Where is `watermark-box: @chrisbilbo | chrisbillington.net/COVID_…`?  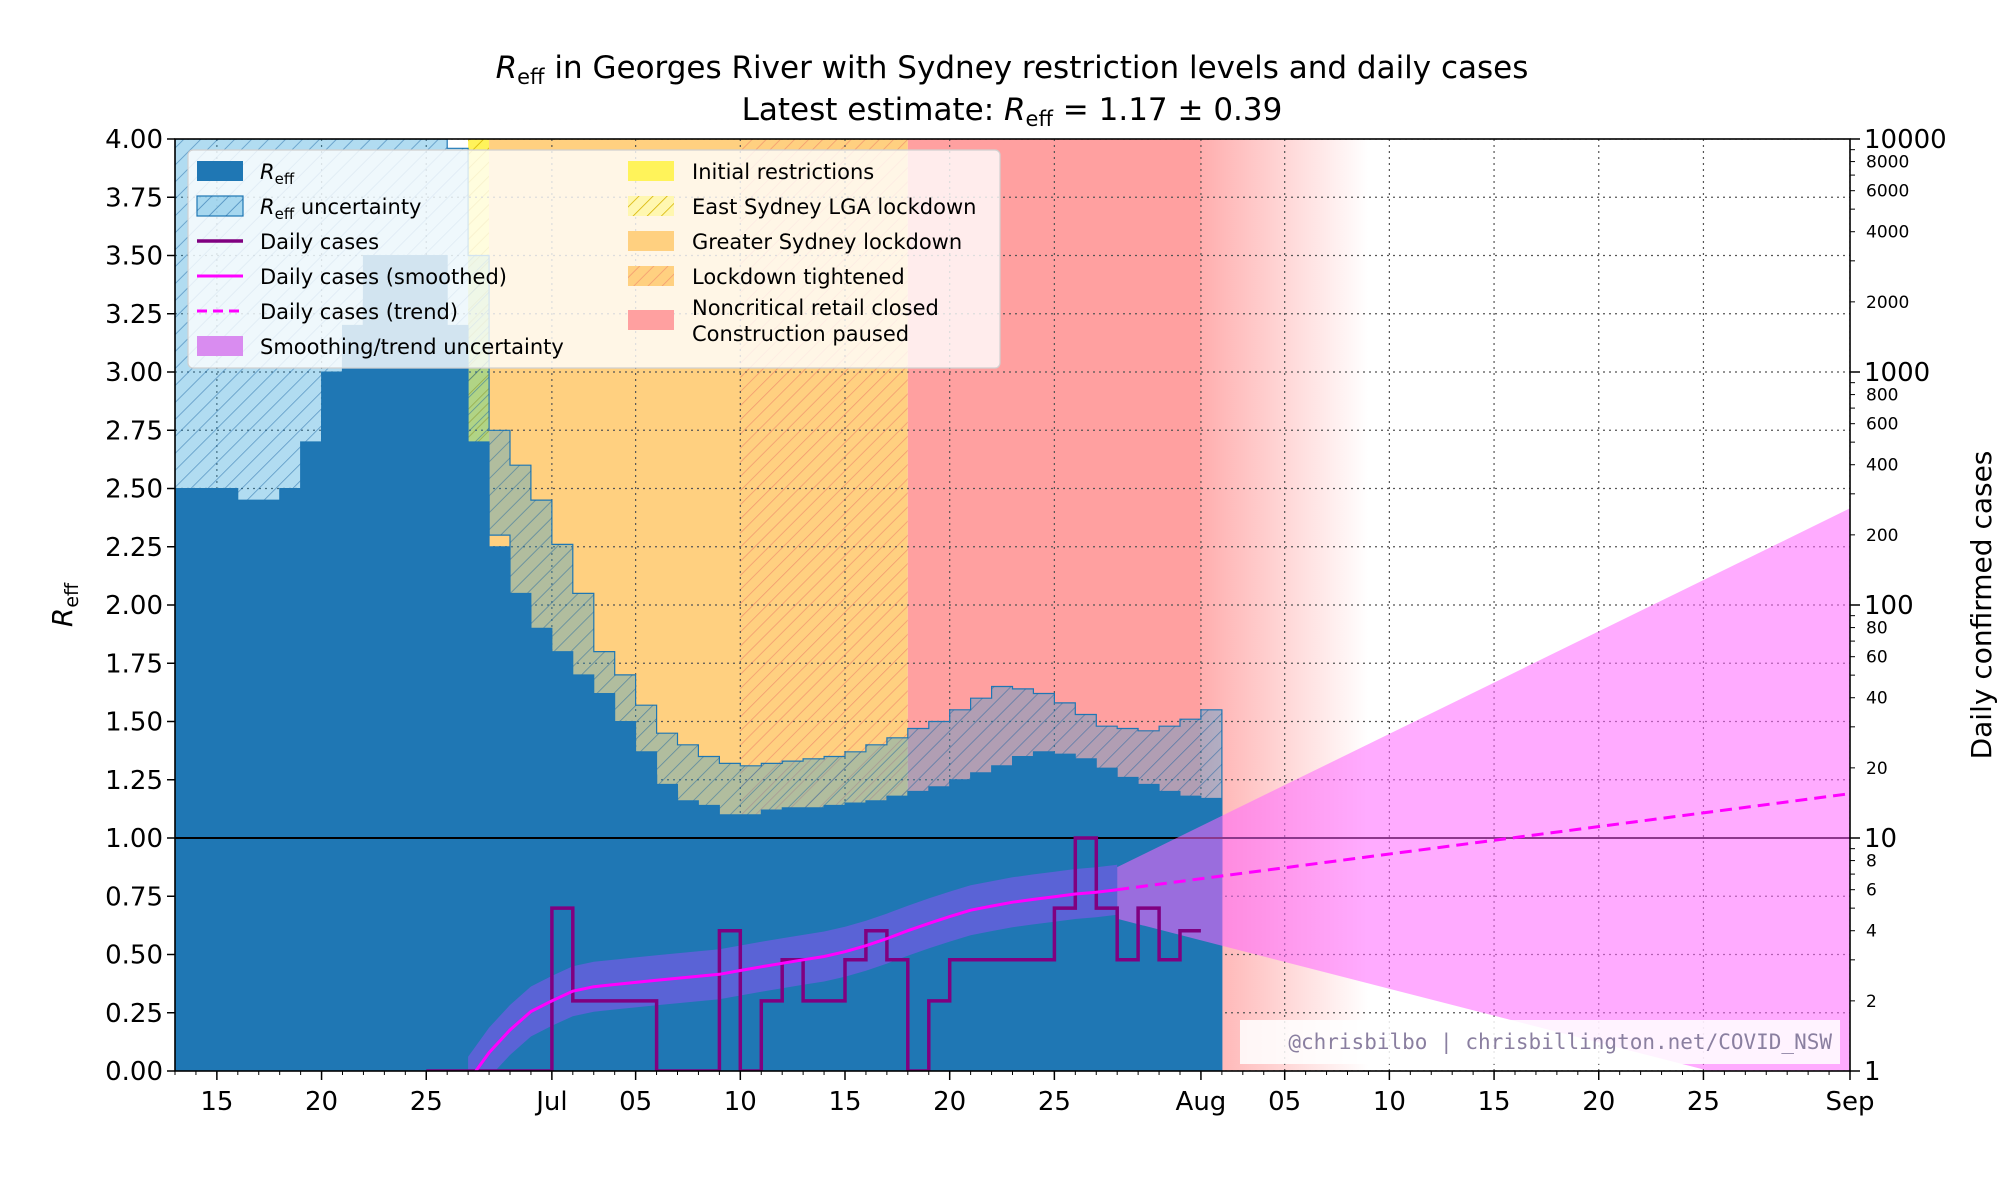
watermark-box: @chrisbilbo | chrisbillington.net/COVID_… is located at coordinates (1540, 1042).